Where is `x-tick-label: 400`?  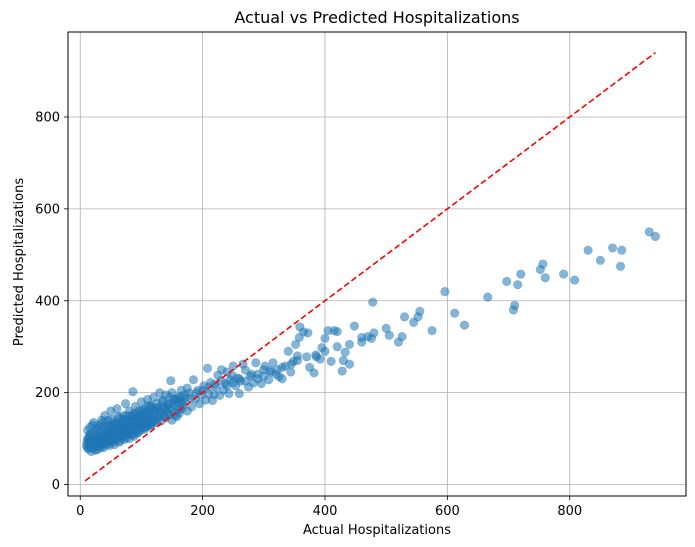
x-tick-label: 400 is located at coordinates (325, 511).